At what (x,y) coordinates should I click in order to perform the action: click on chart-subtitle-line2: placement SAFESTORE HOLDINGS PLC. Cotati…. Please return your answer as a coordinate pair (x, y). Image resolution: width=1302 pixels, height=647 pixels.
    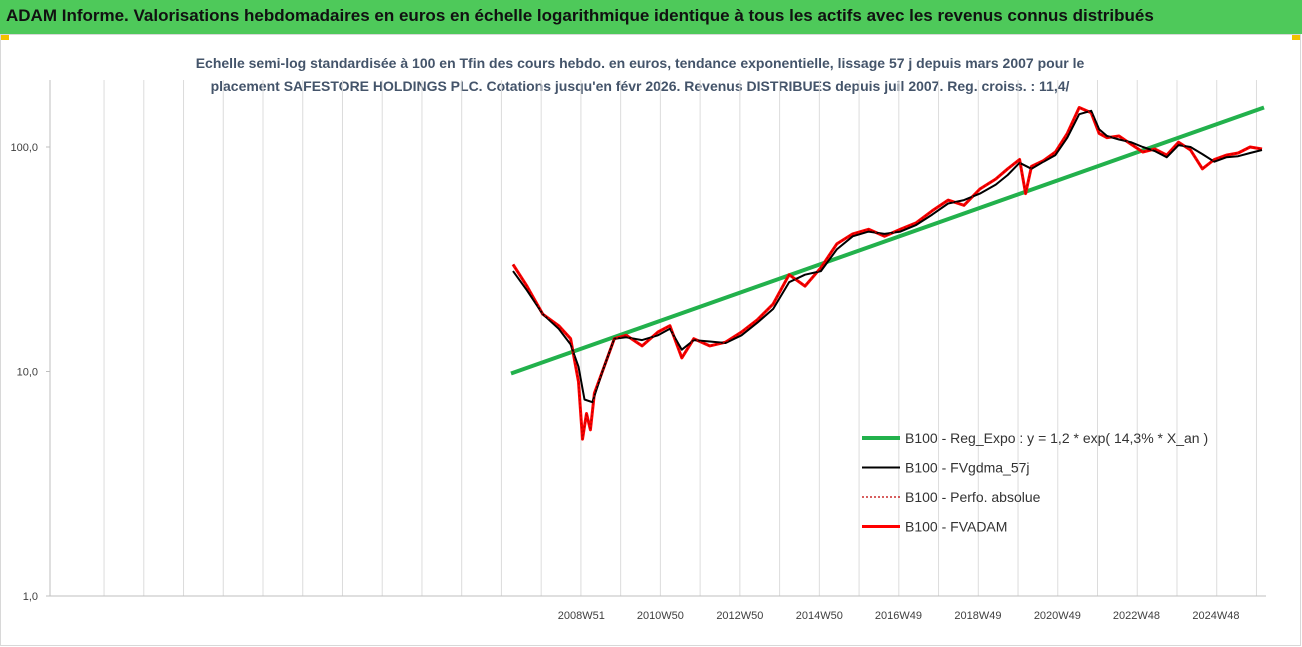
    Looking at the image, I should click on (640, 86).